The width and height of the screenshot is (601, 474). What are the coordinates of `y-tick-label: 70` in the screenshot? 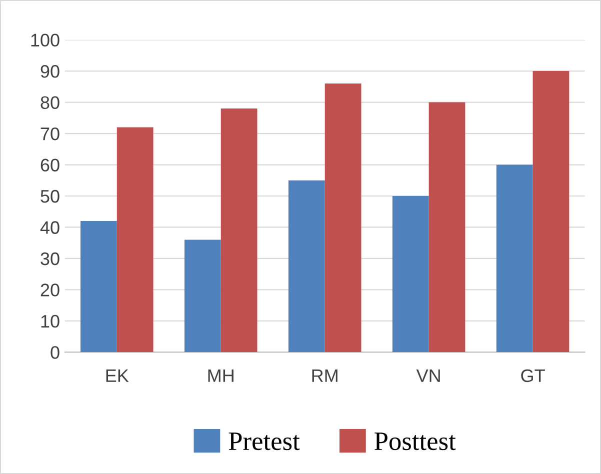 It's located at (50, 133).